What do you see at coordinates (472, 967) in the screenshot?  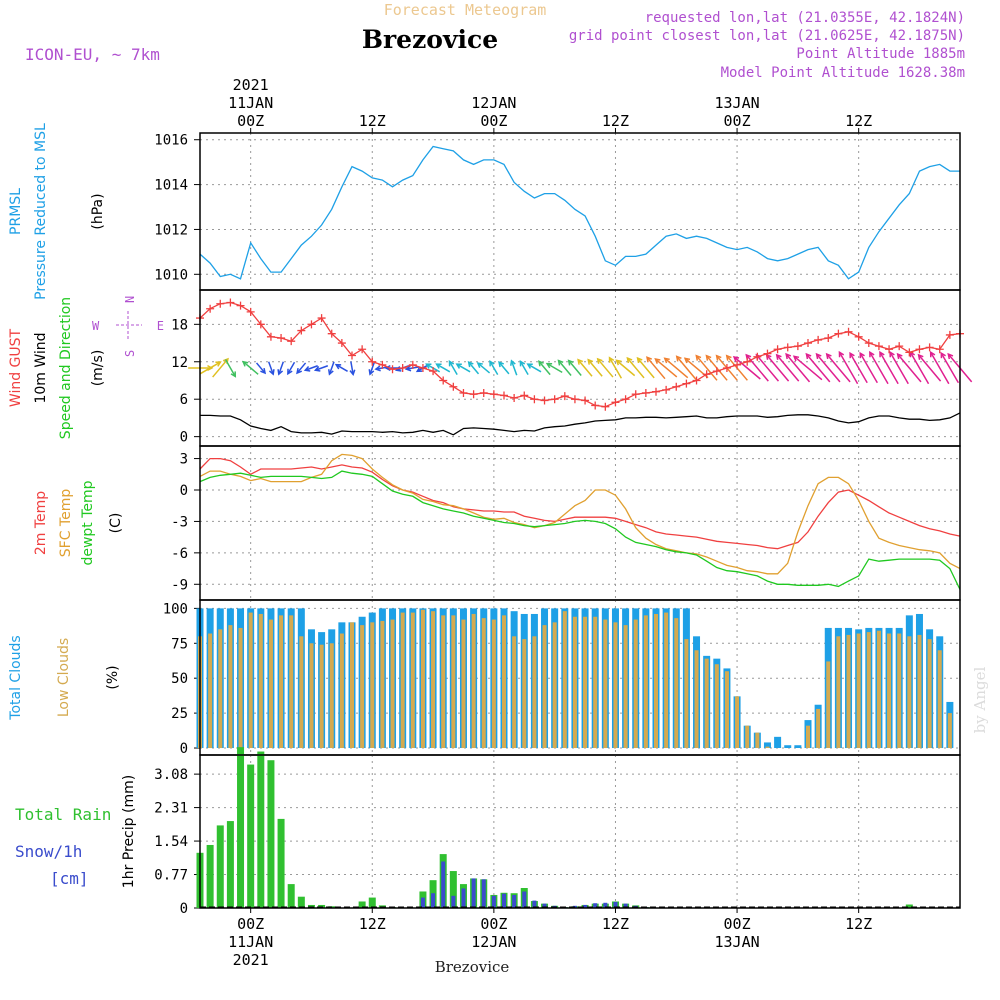 I see `bottom-location: Brezovice` at bounding box center [472, 967].